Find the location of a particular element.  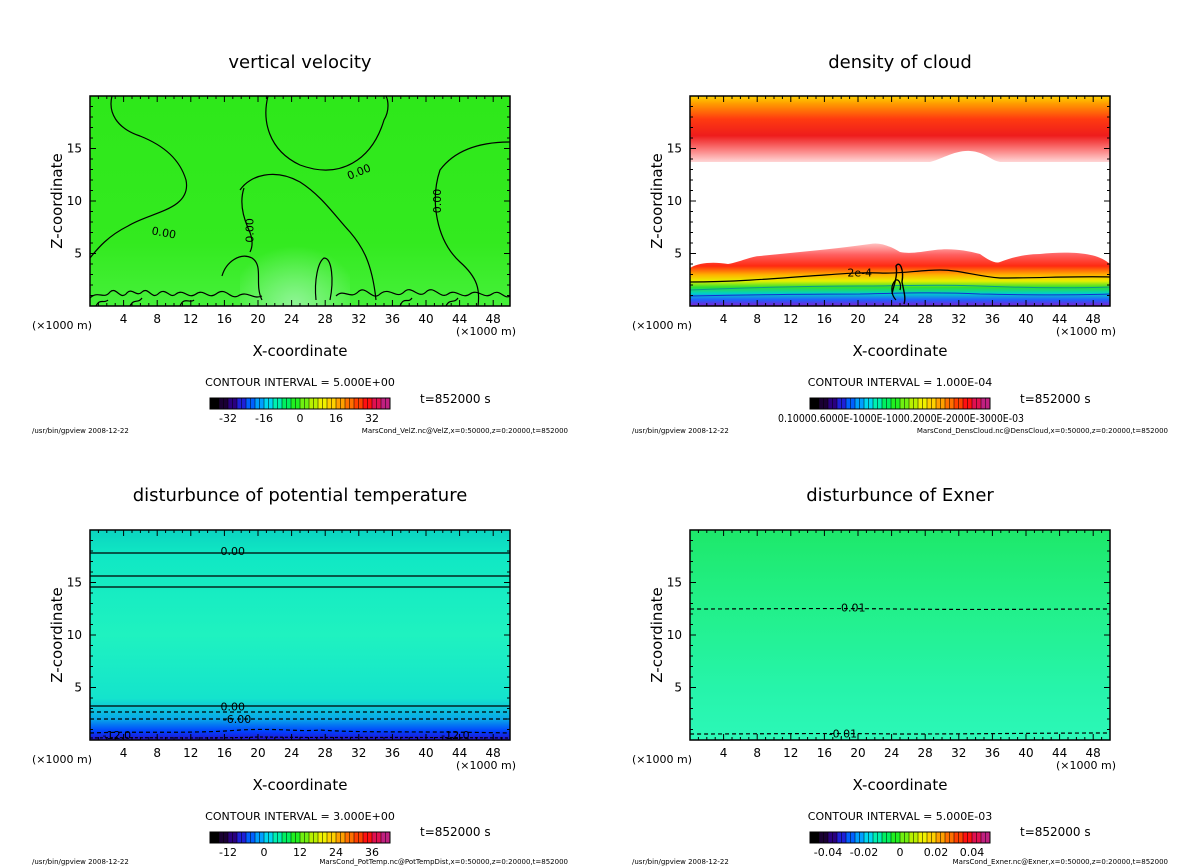

contour-label-text: 2e-4 is located at coordinates (859, 272).